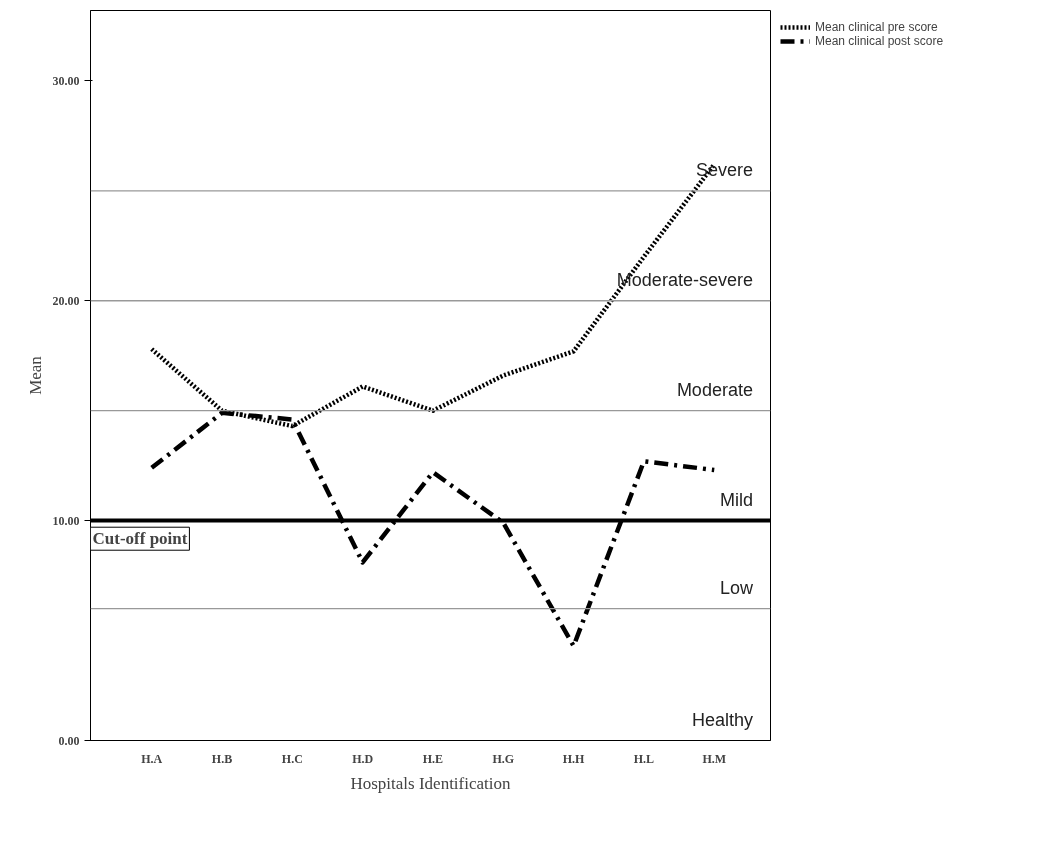  Describe the element at coordinates (722, 719) in the screenshot. I see `annotation: Healthy` at that location.